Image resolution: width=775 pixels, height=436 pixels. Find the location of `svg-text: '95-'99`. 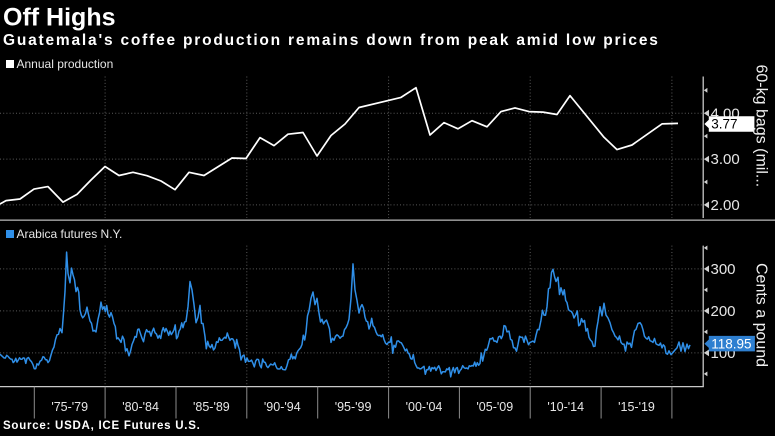

svg-text: '95-'99 is located at coordinates (353, 407).